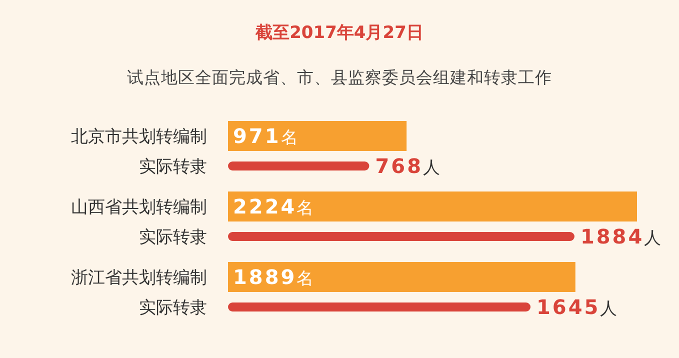 This screenshot has width=679, height=358. I want to click on data-label: 2224名, so click(273, 206).